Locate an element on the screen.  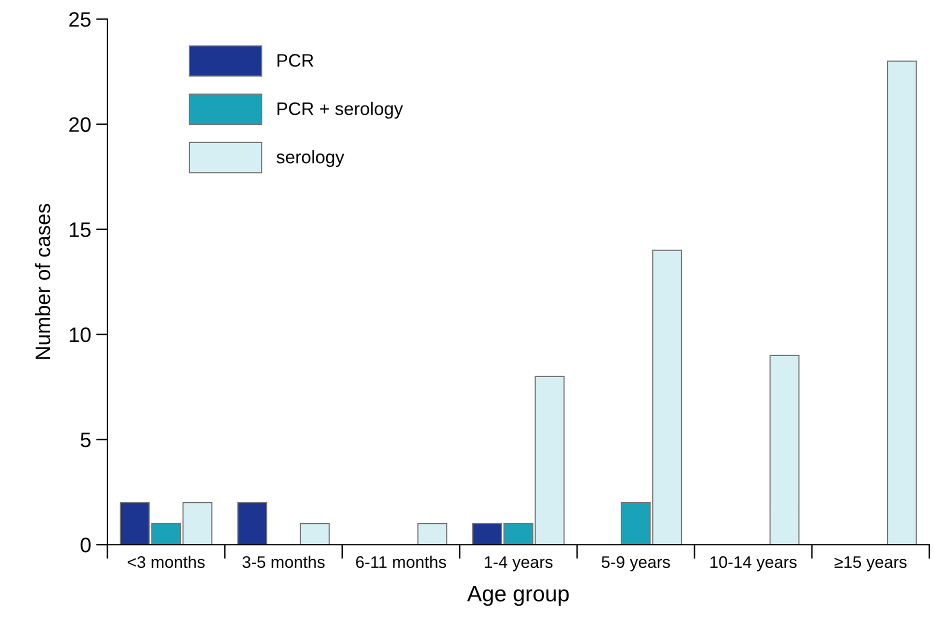
x-tick-label: 5-9 years is located at coordinates (636, 564).